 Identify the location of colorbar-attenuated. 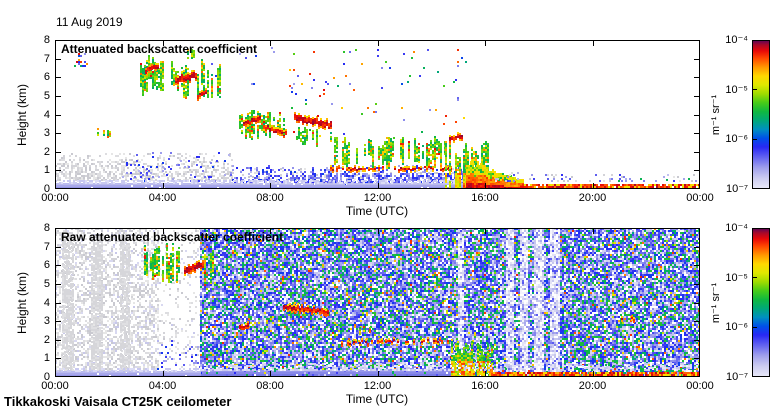
(761, 114).